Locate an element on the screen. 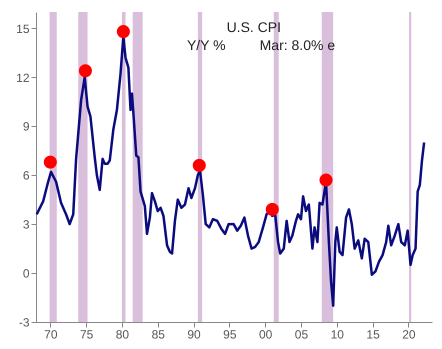 The width and height of the screenshot is (442, 349). y-tick-label: 15 is located at coordinates (23, 29).